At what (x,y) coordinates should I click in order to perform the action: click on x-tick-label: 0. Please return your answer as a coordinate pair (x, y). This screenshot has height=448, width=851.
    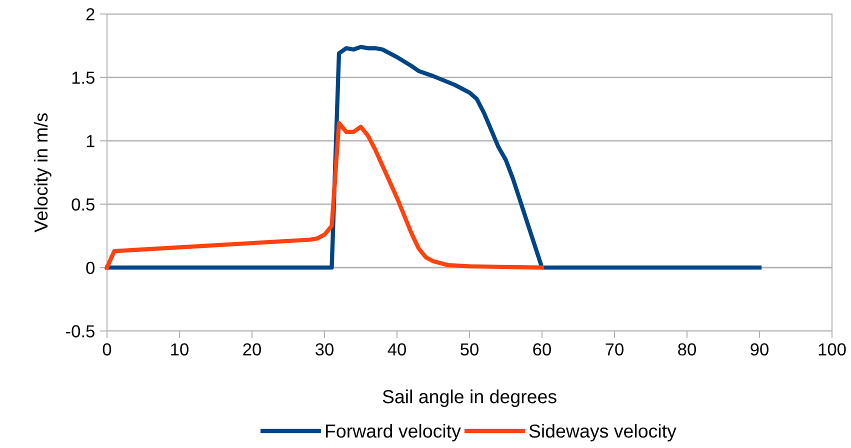
    Looking at the image, I should click on (107, 349).